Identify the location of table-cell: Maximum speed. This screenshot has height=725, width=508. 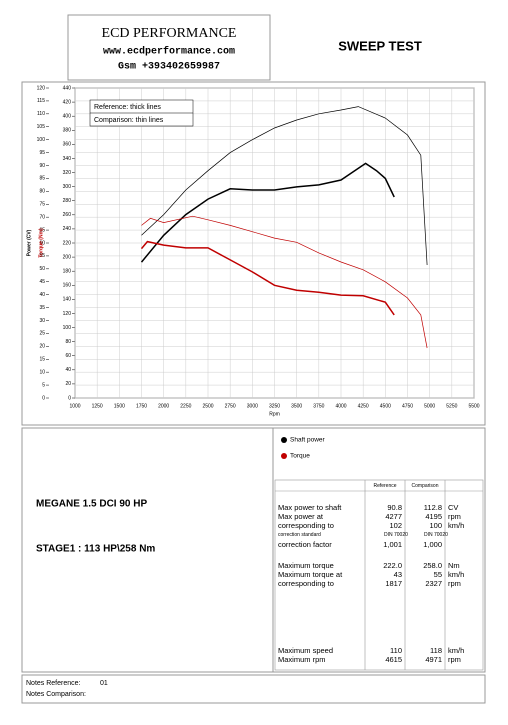
(305, 650).